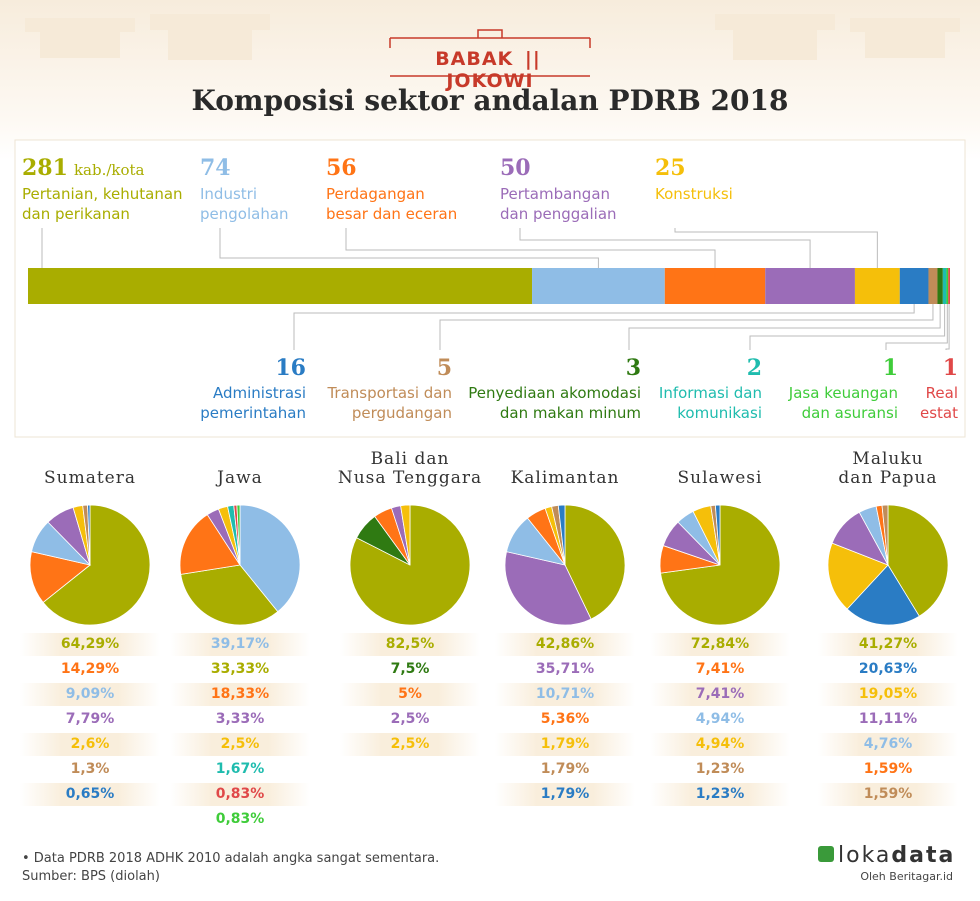 Image resolution: width=980 pixels, height=901 pixels. What do you see at coordinates (341, 168) in the screenshot?
I see `sector-value: 56` at bounding box center [341, 168].